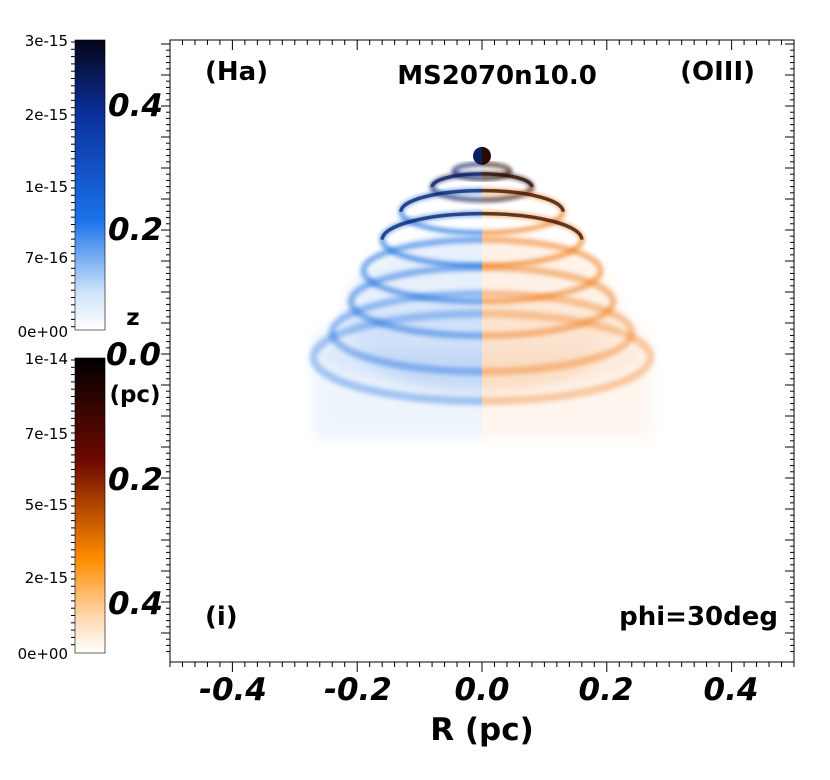 This screenshot has height=780, width=830. What do you see at coordinates (486, 155) in the screenshot?
I see `oiii-apex-knot` at bounding box center [486, 155].